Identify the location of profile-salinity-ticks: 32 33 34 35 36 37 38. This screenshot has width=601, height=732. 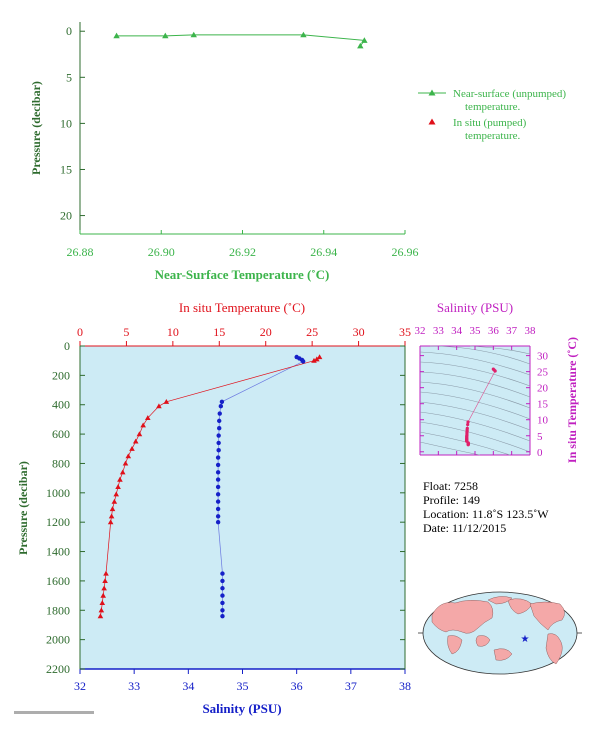
(242, 681).